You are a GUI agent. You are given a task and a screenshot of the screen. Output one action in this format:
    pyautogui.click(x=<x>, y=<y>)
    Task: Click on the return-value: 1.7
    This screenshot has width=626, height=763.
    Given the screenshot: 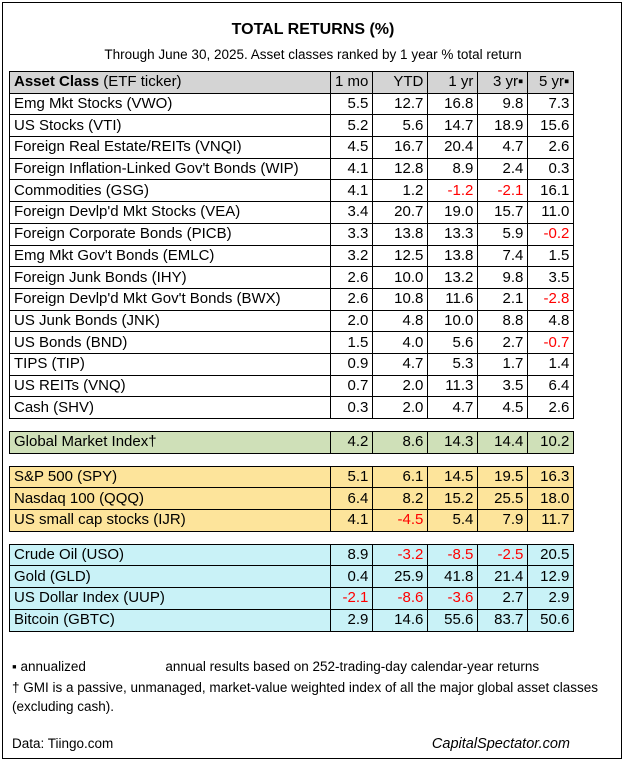 What is the action you would take?
    pyautogui.click(x=503, y=364)
    